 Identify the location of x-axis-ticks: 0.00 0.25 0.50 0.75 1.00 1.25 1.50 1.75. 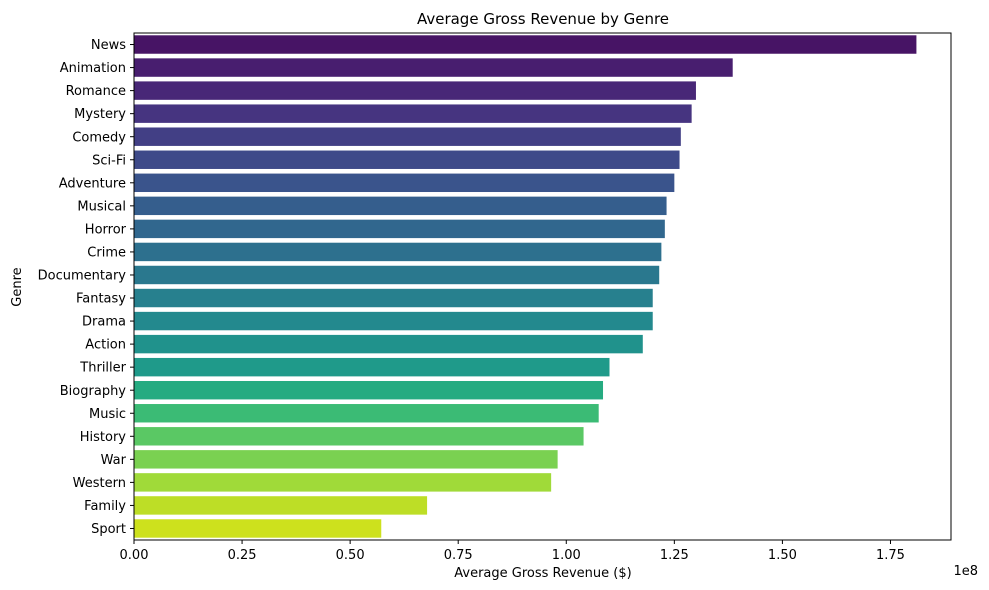
(512, 551).